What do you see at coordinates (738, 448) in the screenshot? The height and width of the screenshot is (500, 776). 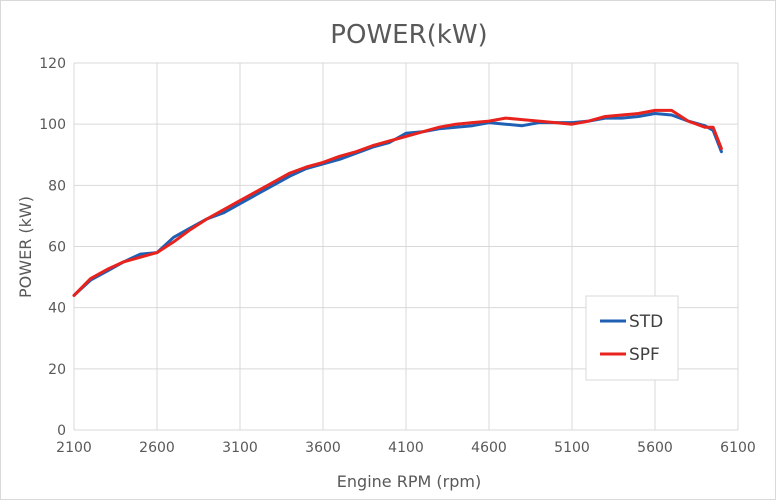 I see `x-tick-label: 6100` at bounding box center [738, 448].